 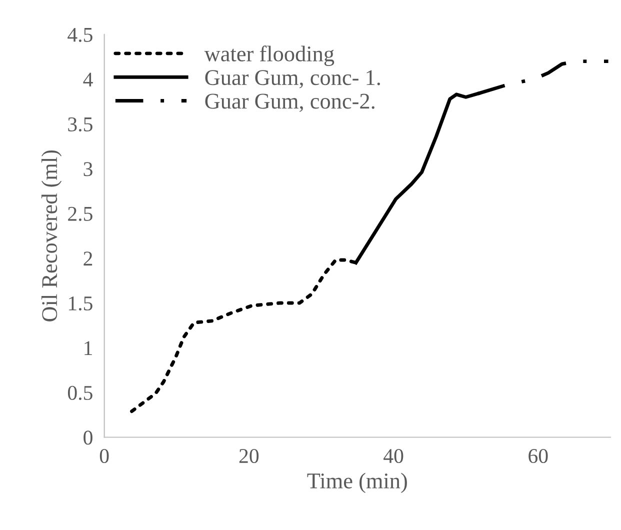 What do you see at coordinates (104, 456) in the screenshot?
I see `x-tick-label: 0` at bounding box center [104, 456].